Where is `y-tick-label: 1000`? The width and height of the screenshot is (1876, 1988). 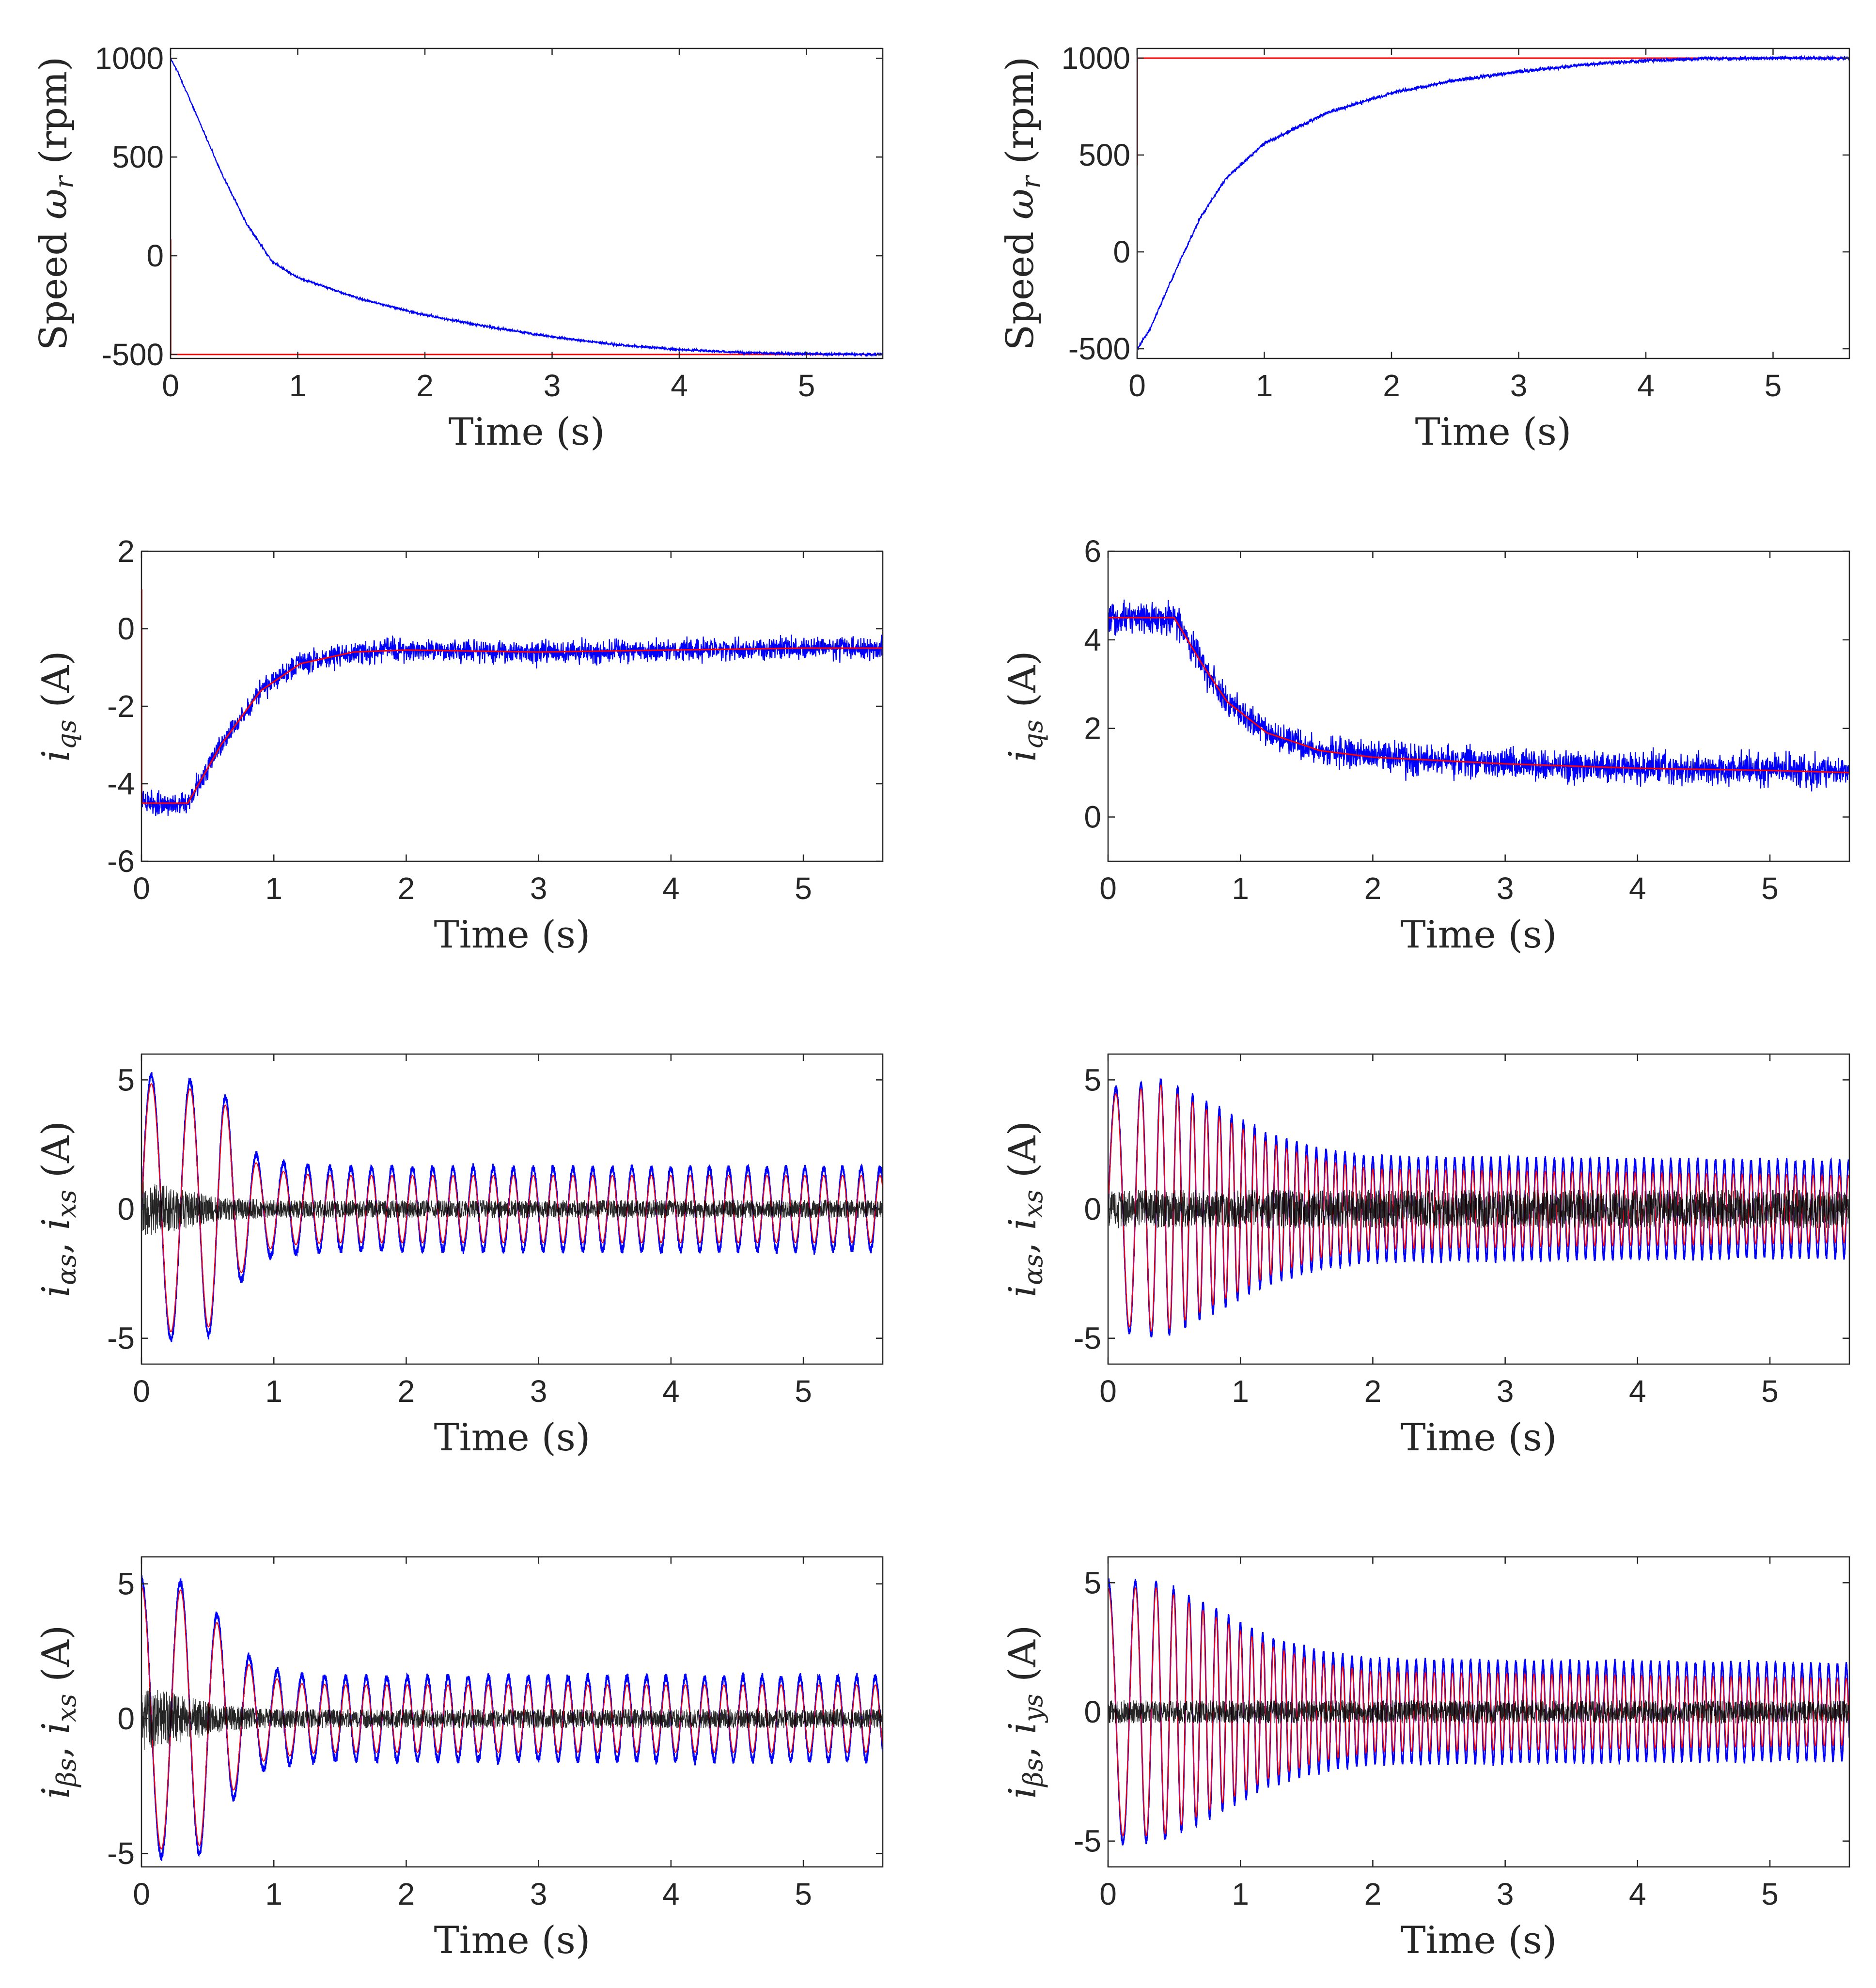
y-tick-label: 1000 is located at coordinates (129, 58).